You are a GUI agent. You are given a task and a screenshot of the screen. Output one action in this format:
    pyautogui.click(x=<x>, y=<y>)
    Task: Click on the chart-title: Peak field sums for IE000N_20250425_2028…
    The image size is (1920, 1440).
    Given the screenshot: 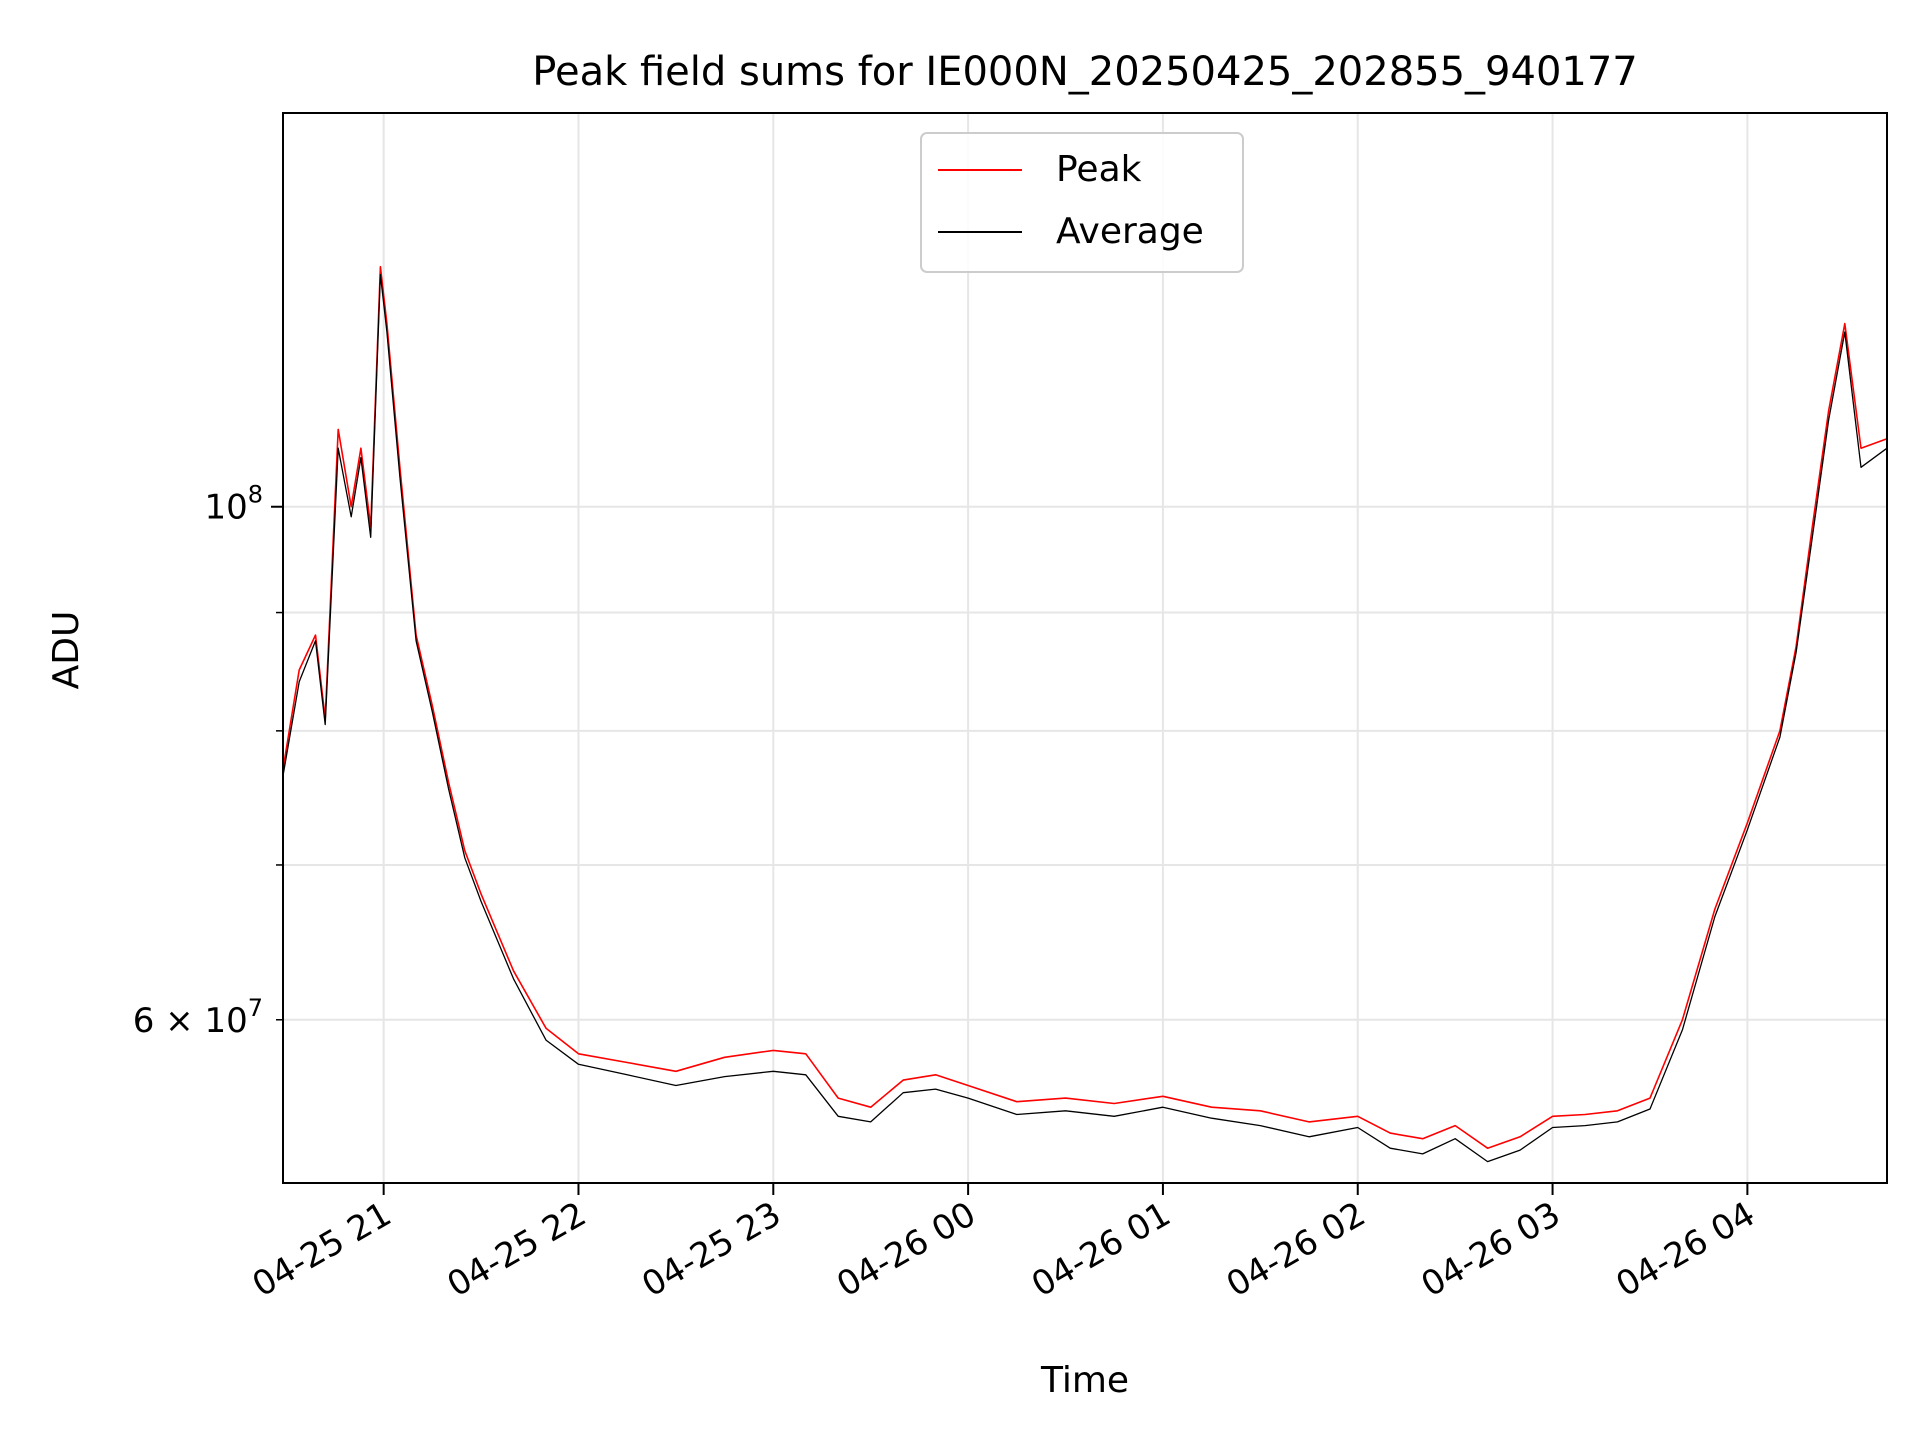 What is the action you would take?
    pyautogui.click(x=1084, y=72)
    